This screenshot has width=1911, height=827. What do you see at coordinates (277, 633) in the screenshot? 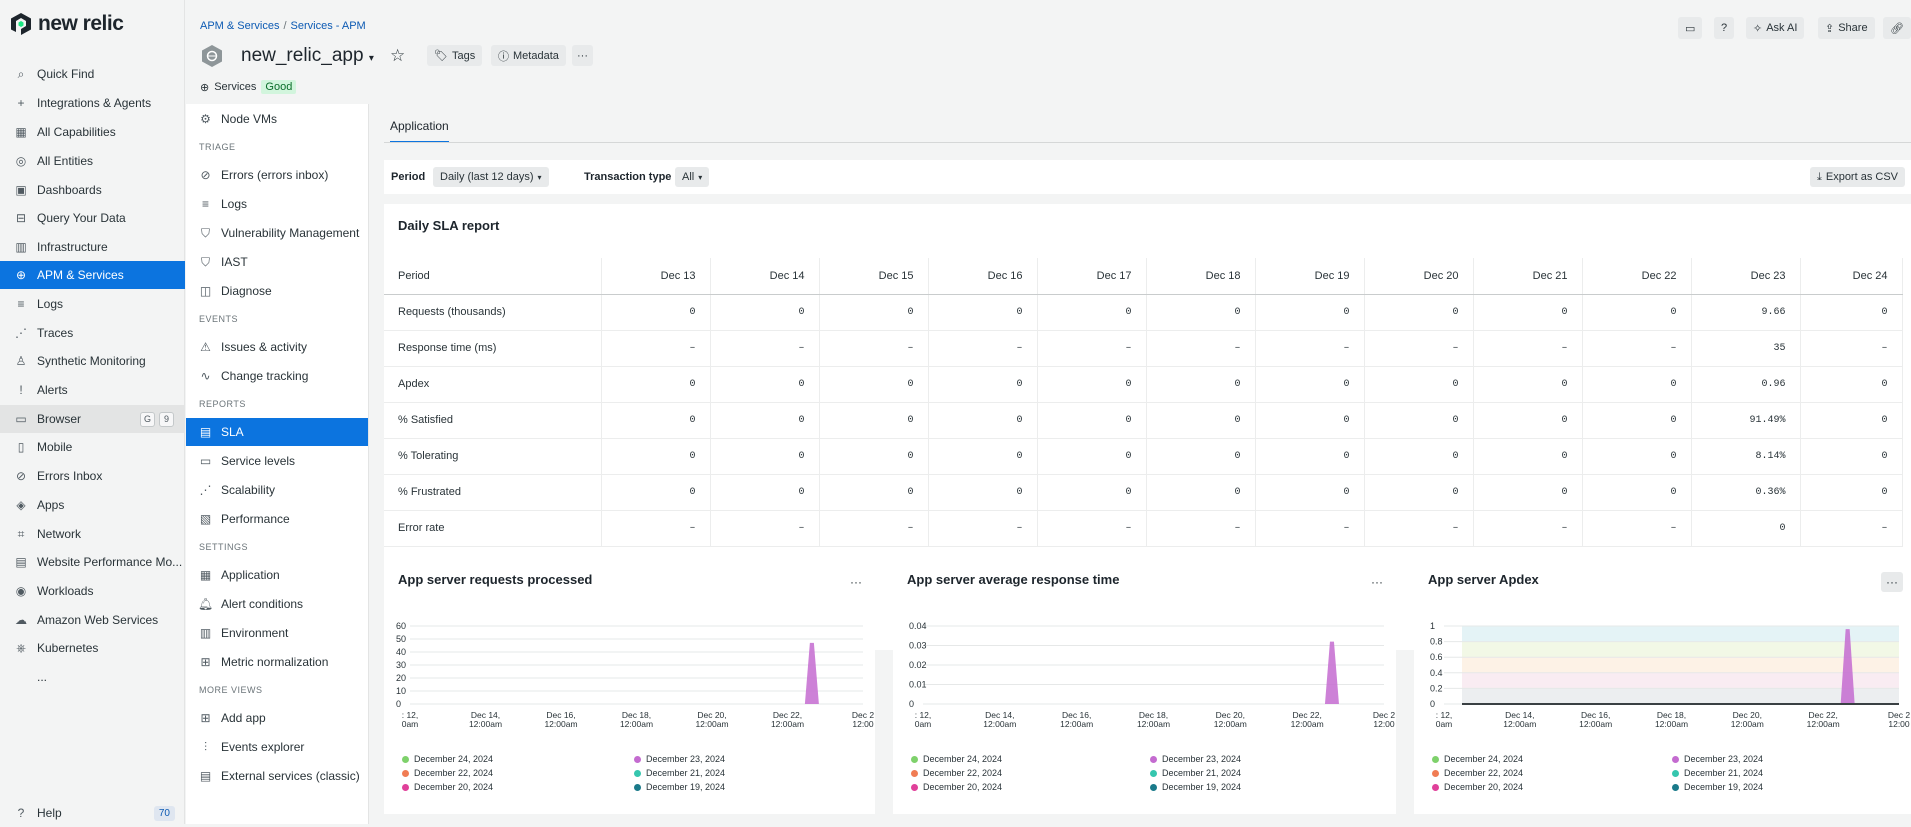
I see `subnav-environment: ▥Environment` at bounding box center [277, 633].